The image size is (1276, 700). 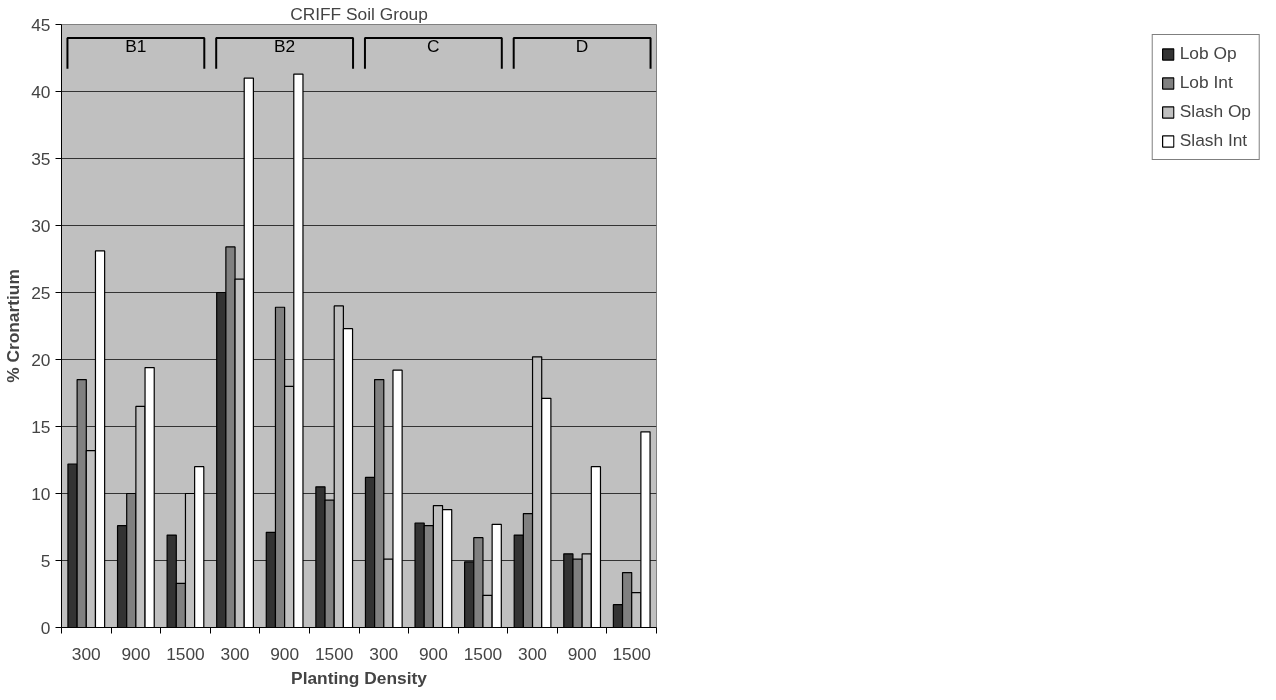 What do you see at coordinates (41, 225) in the screenshot?
I see `y-tick-label: 30` at bounding box center [41, 225].